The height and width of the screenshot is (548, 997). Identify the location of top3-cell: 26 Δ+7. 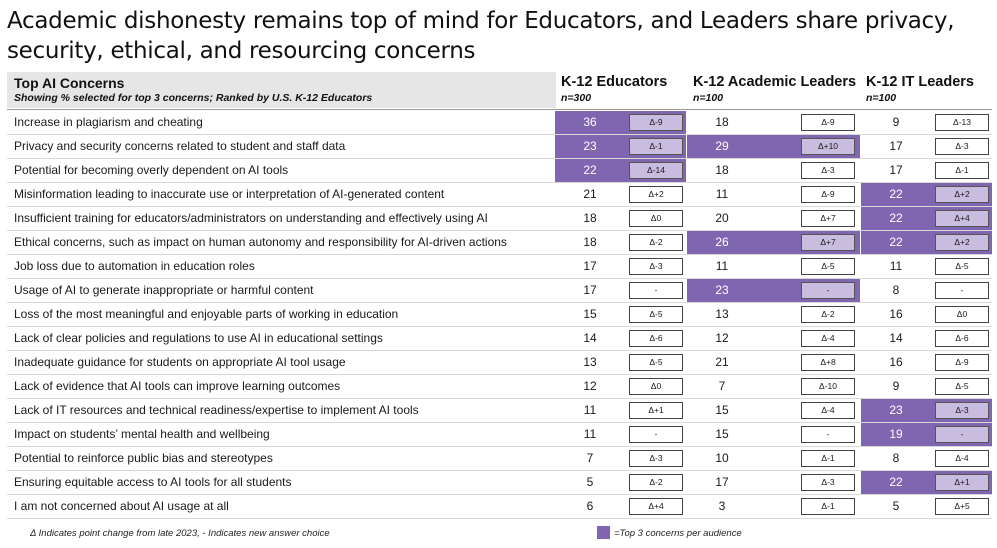
(773, 242).